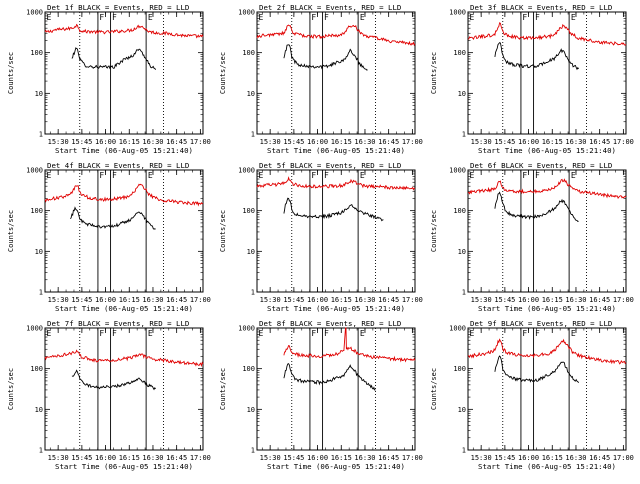 This screenshot has height=484, width=640. I want to click on panel-title: Det 7f BLACK = Events, RED = LLD, so click(118, 323).